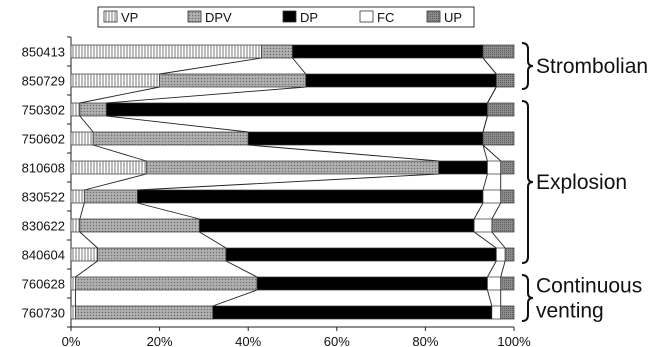 This screenshot has width=672, height=347. What do you see at coordinates (110, 16) in the screenshot?
I see `legend-swatch-vp` at bounding box center [110, 16].